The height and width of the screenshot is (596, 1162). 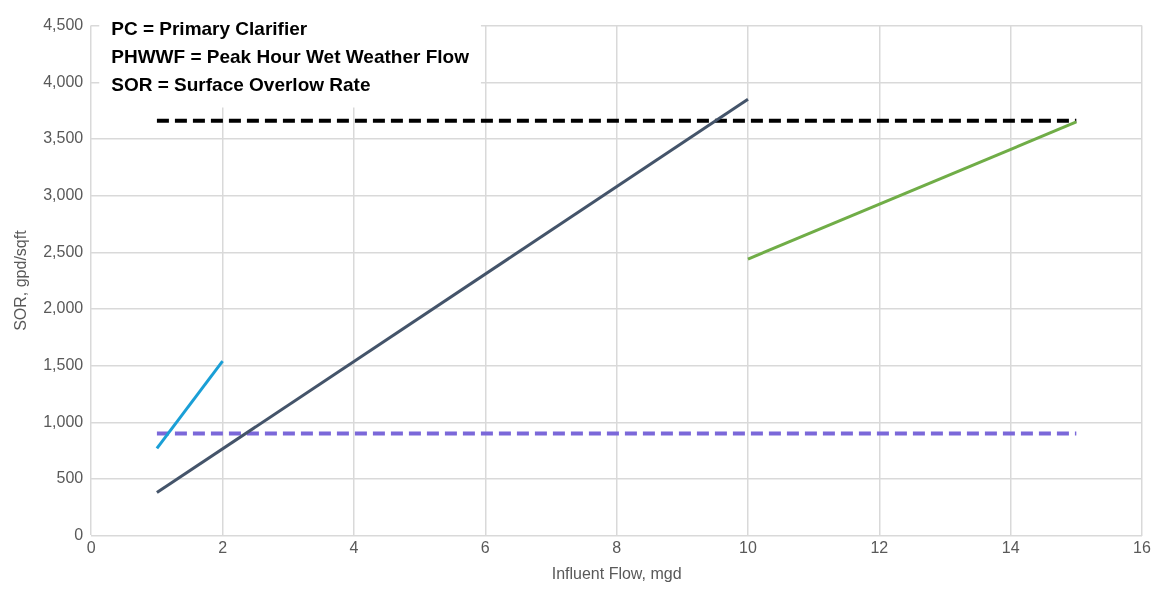 What do you see at coordinates (63, 421) in the screenshot?
I see `y-tick-label: 1,000` at bounding box center [63, 421].